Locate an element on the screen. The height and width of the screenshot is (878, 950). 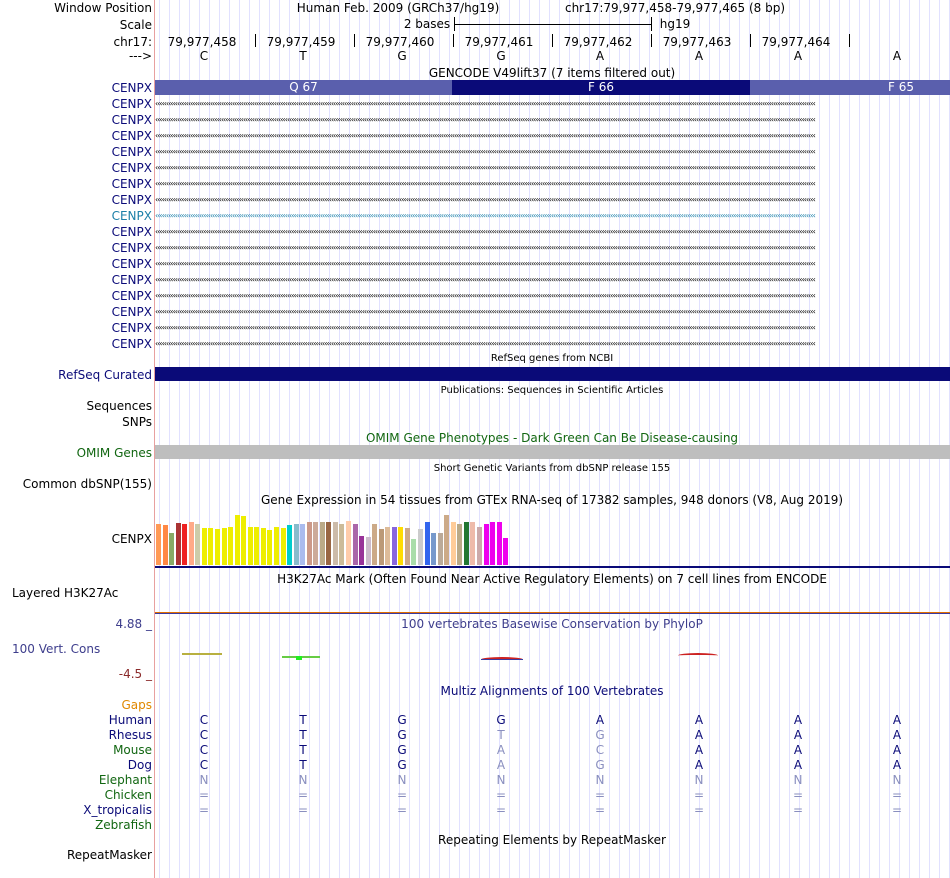
gencode-main-label: CENPX is located at coordinates (131, 88).